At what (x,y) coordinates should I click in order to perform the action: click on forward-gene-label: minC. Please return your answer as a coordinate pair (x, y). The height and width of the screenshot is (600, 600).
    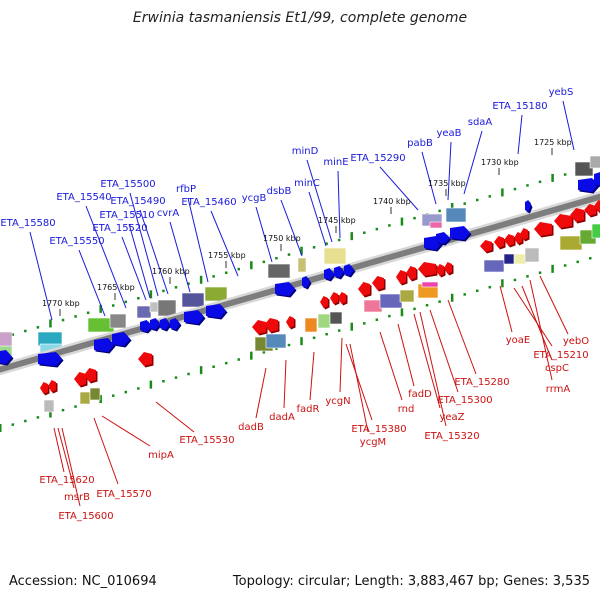
    Looking at the image, I should click on (307, 183).